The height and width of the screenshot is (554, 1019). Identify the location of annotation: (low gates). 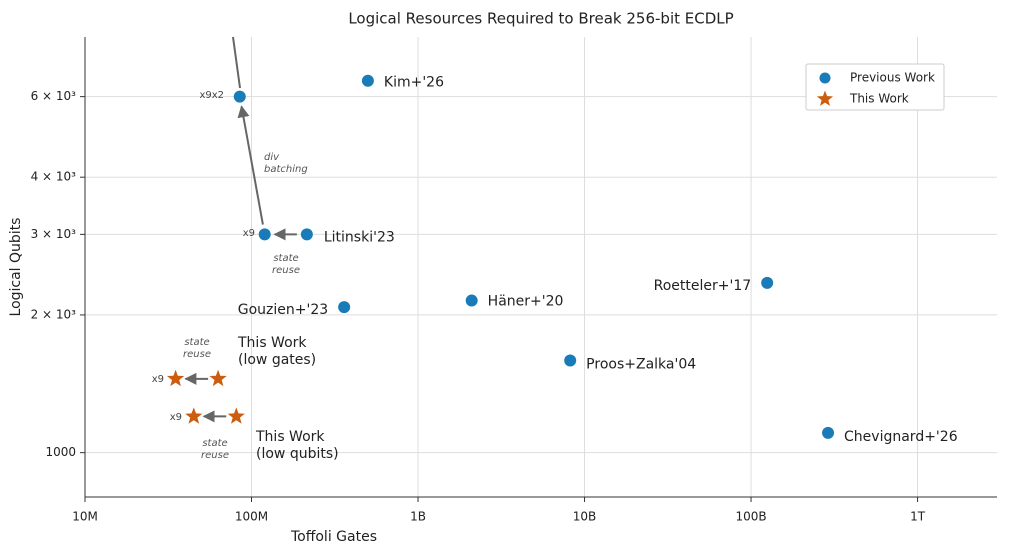
(277, 360).